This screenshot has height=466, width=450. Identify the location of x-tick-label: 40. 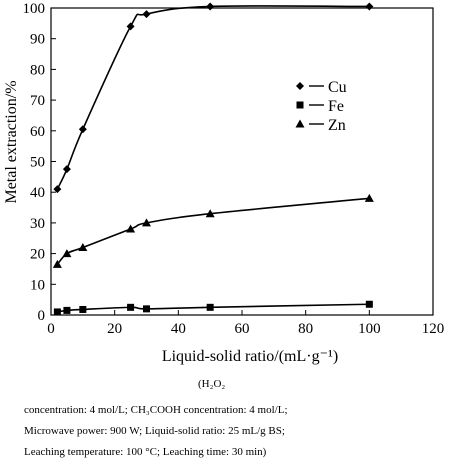
(178, 329).